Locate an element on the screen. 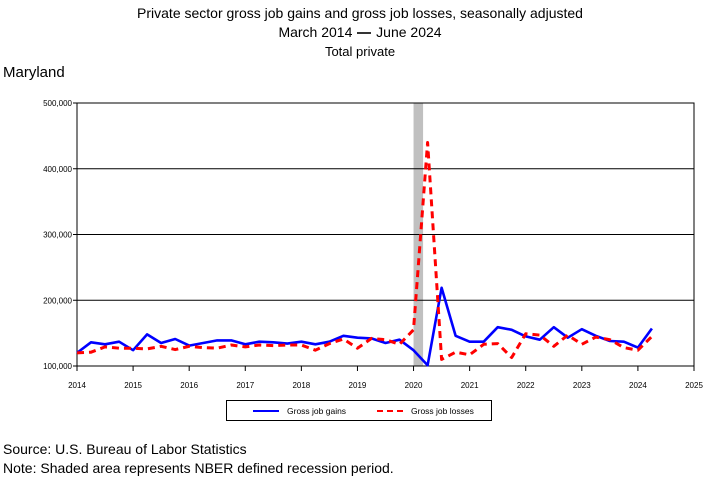 The height and width of the screenshot is (480, 720). legend-item-losses: Gross job losses is located at coordinates (425, 410).